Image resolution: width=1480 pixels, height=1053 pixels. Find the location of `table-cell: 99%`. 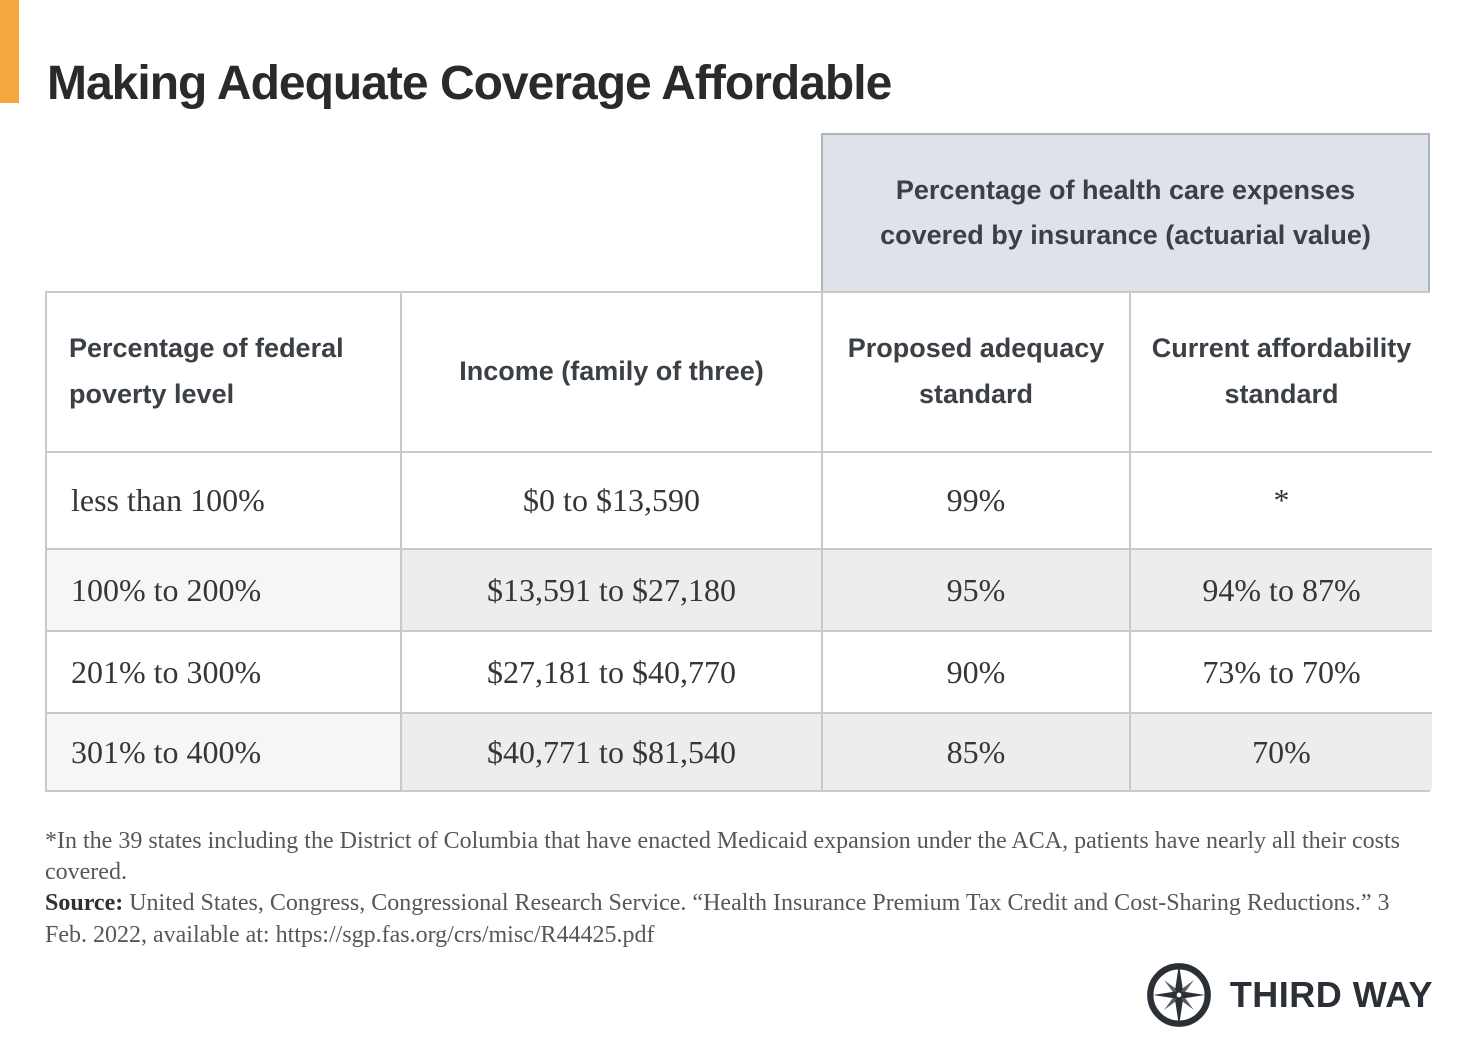

table-cell: 99% is located at coordinates (977, 501).